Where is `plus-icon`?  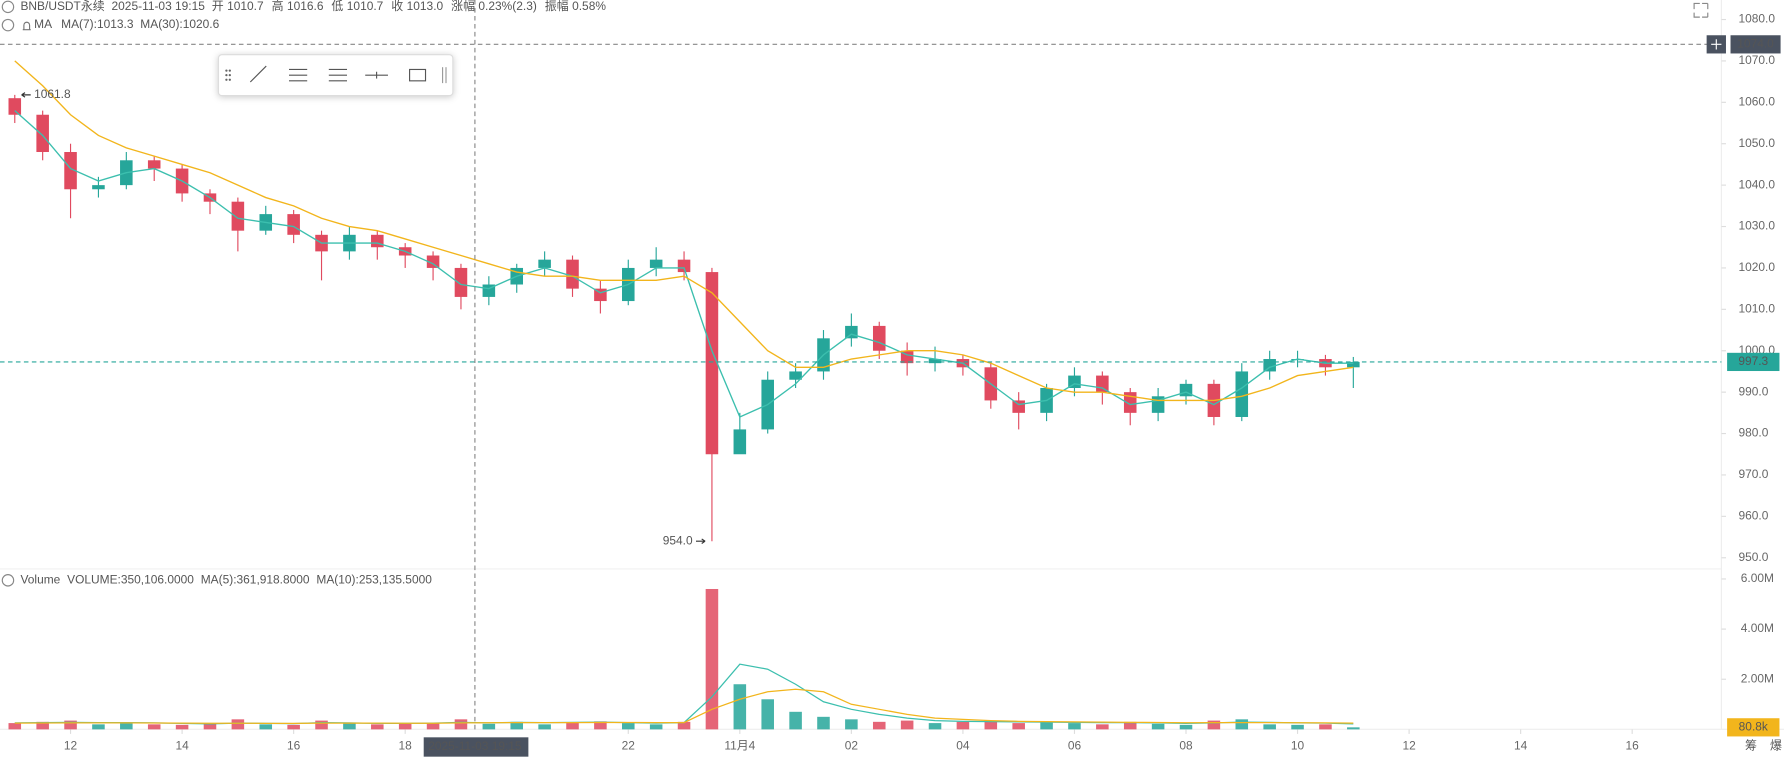 plus-icon is located at coordinates (1716, 44).